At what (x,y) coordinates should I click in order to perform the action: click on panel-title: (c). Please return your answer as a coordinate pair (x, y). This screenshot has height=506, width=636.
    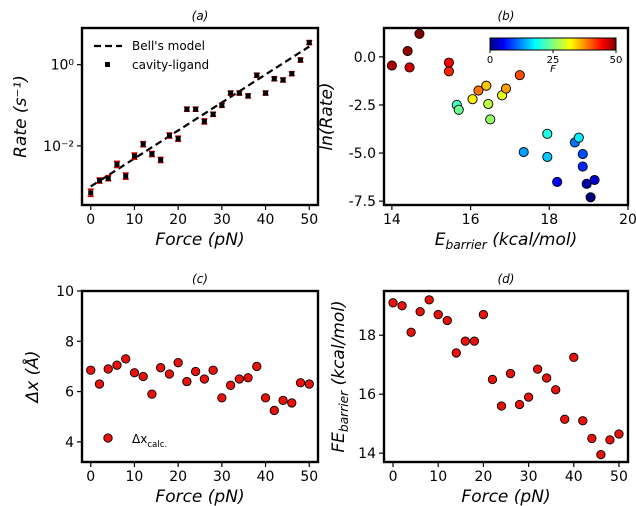
    Looking at the image, I should click on (200, 279).